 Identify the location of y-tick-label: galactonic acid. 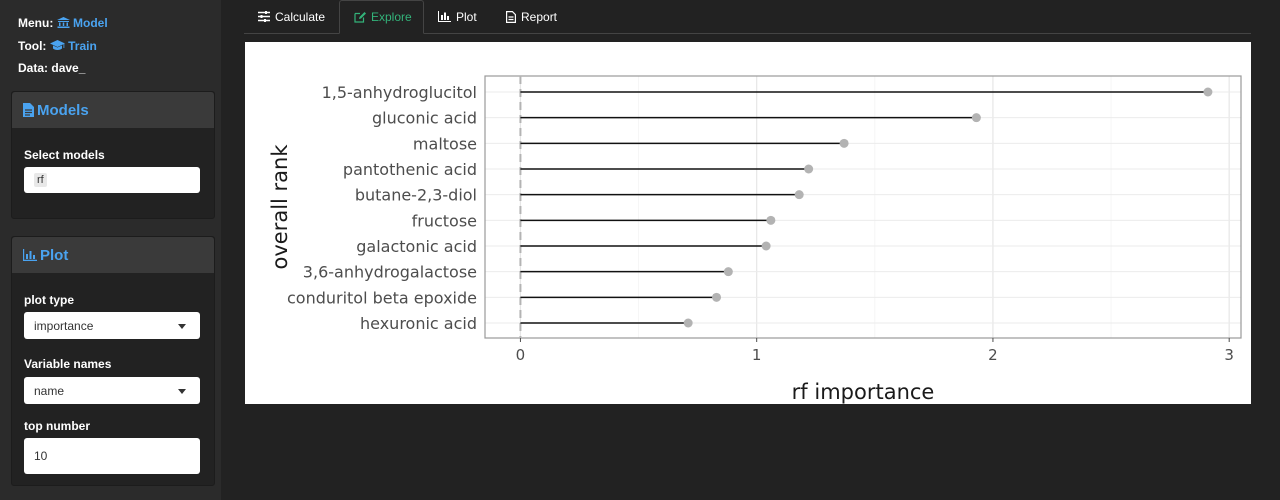
(416, 246).